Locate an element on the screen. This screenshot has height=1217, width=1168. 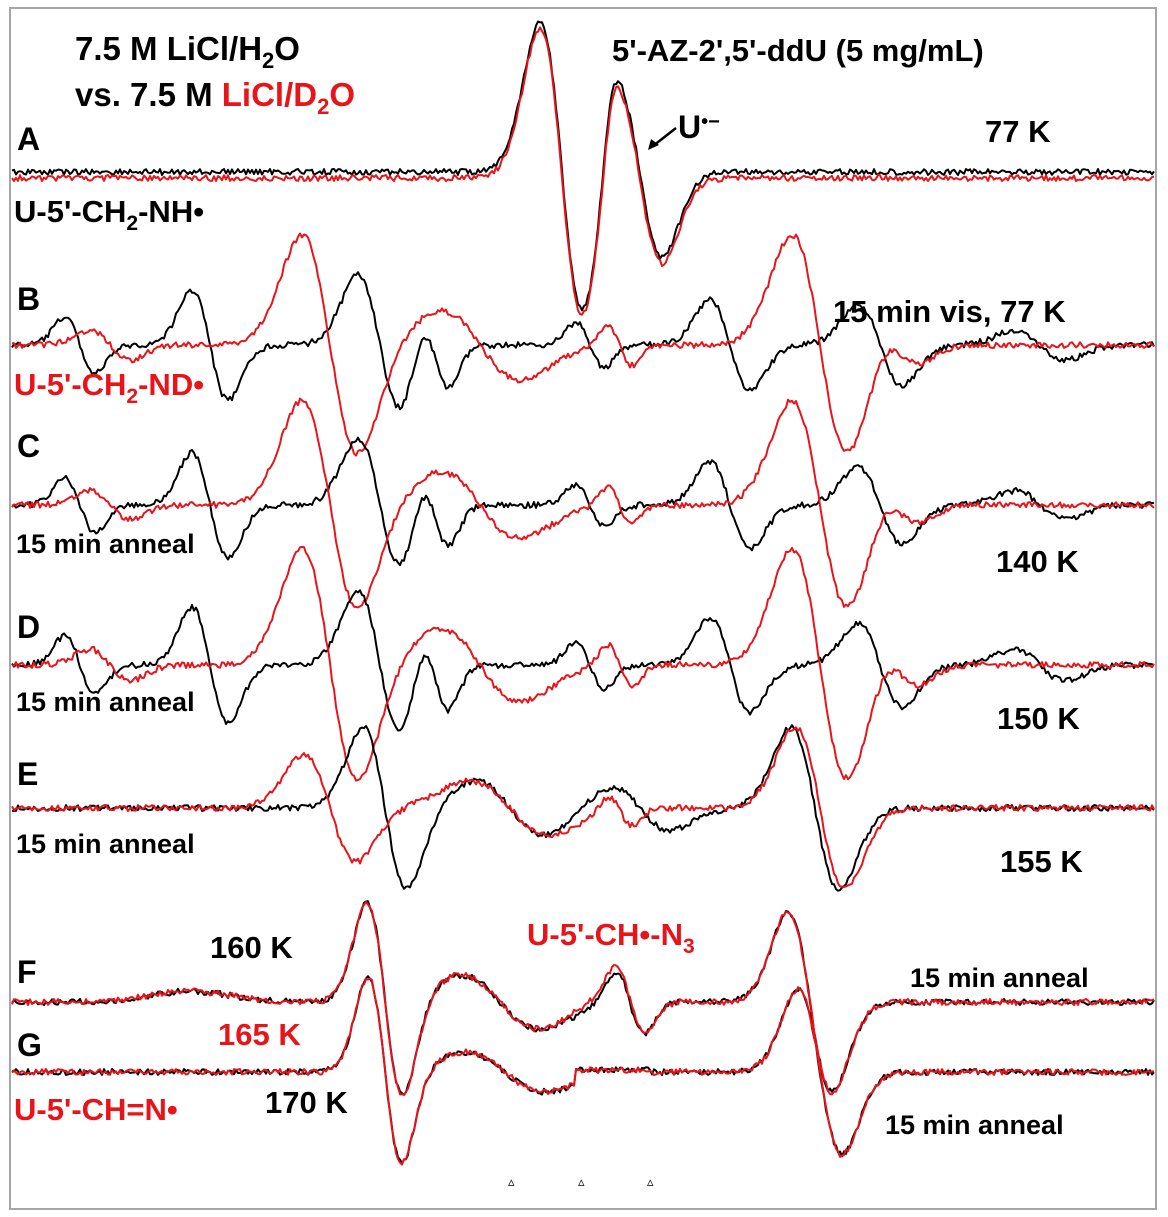
spectrum-e-h2o is located at coordinates (583, 808).